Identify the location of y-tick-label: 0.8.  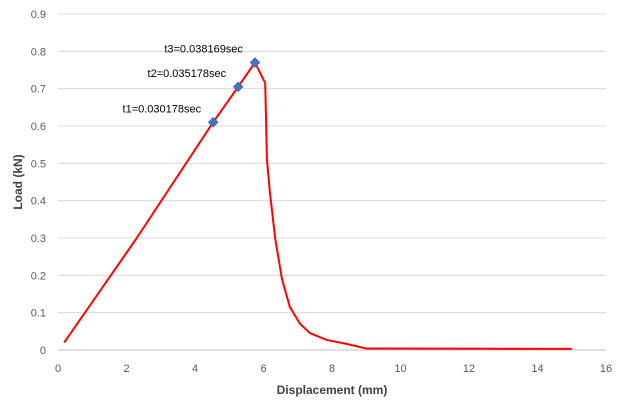
(38, 52).